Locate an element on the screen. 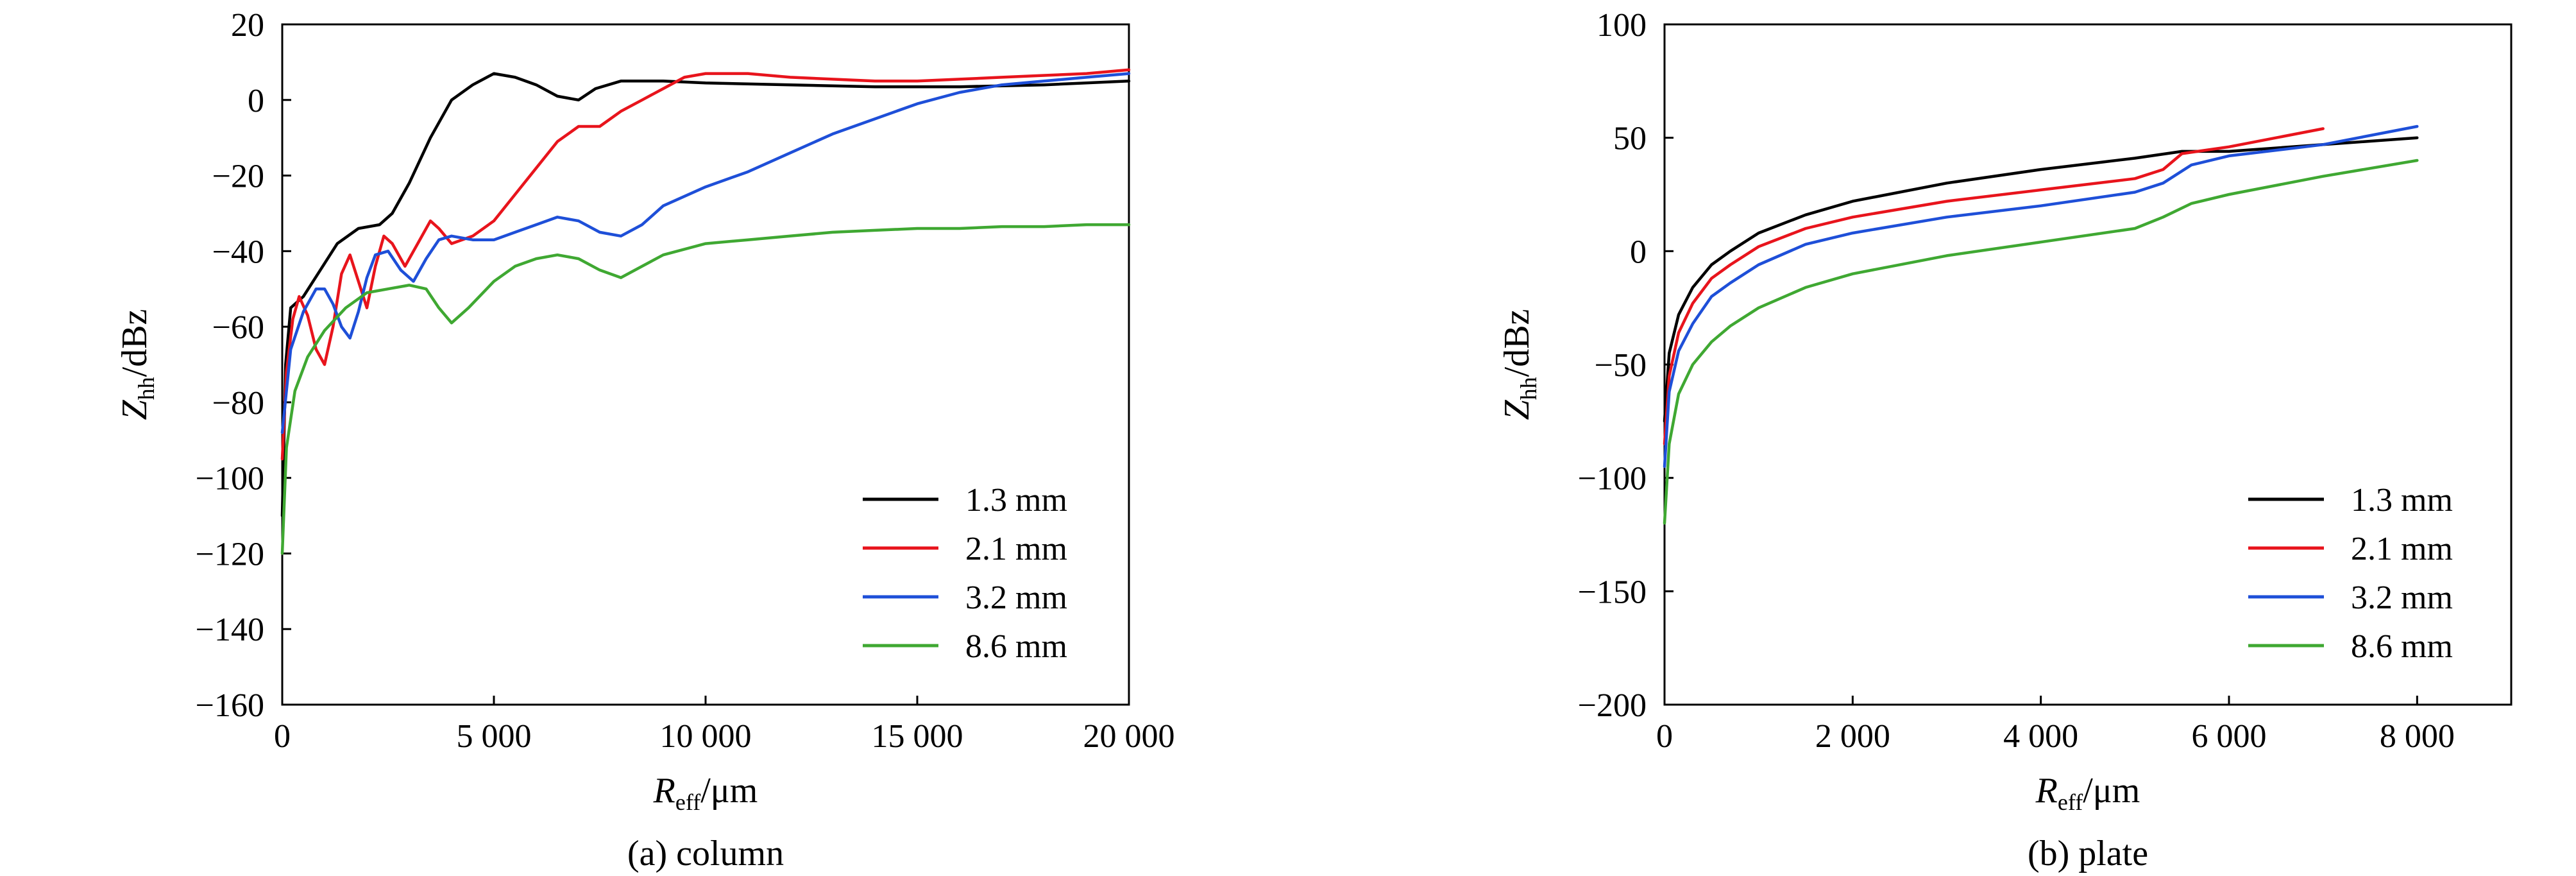 Image resolution: width=2576 pixels, height=876 pixels. panel-b-y-axis-unit: /dBz is located at coordinates (1517, 343).